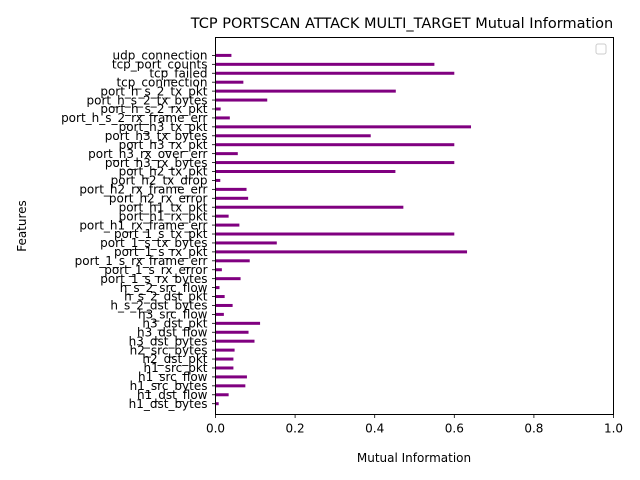 The height and width of the screenshot is (480, 640). Describe the element at coordinates (238, 323) in the screenshot. I see `bar-h3_dst_pkt` at that location.